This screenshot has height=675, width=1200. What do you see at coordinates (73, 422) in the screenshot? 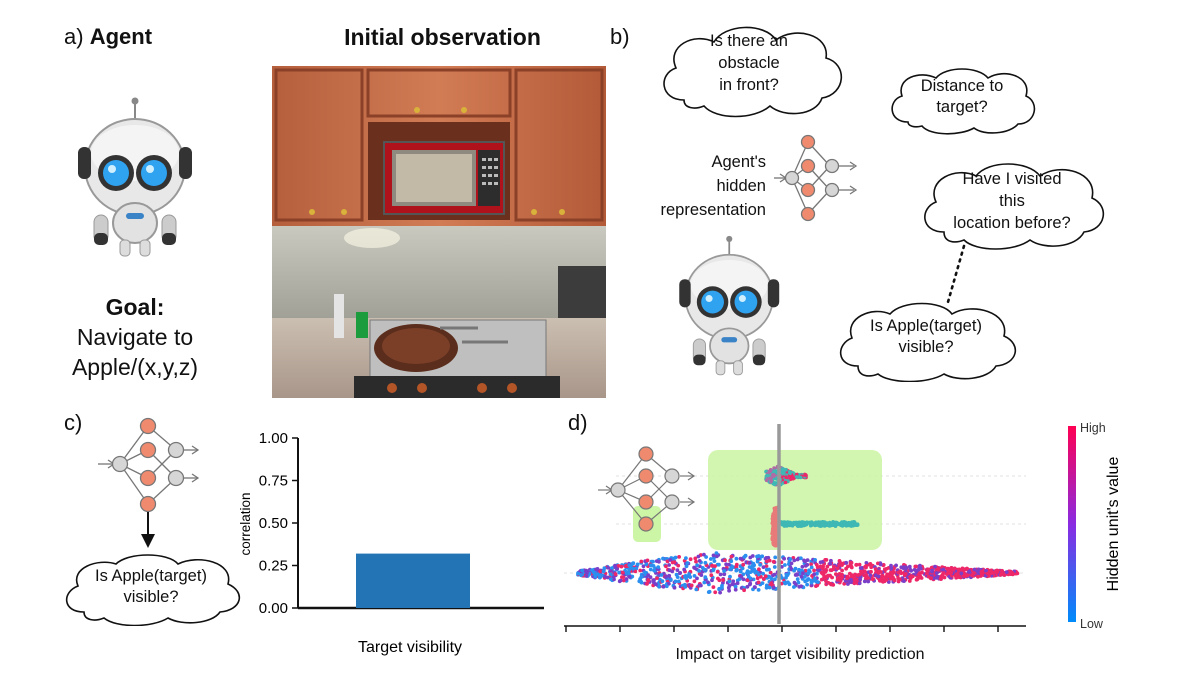
I see `panel-c-letter: c)` at bounding box center [73, 422].